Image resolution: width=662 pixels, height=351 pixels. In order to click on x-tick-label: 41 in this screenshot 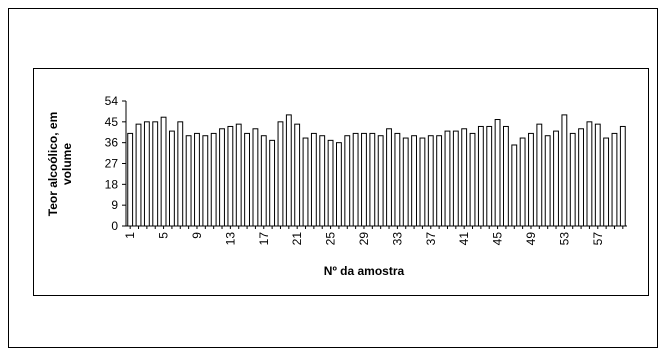, I will do `click(464, 239)`.